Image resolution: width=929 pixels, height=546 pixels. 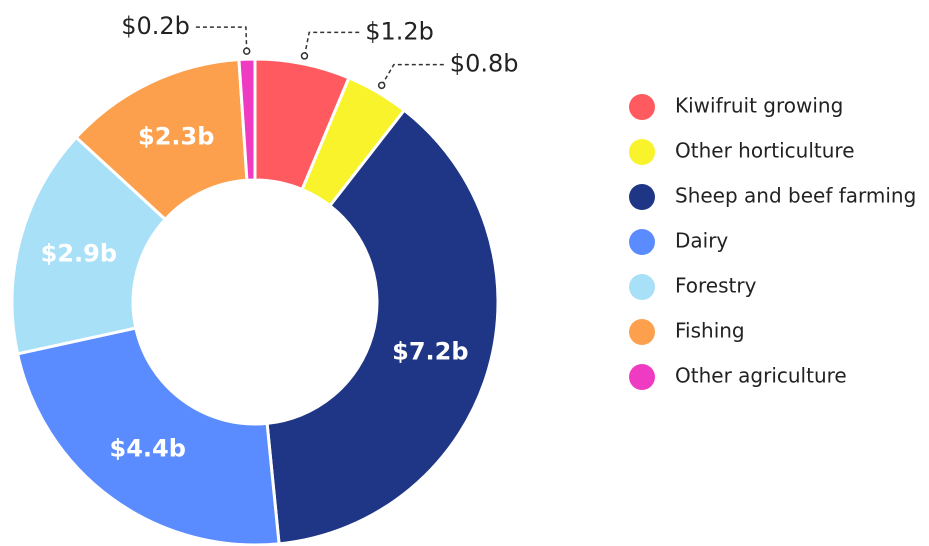 What do you see at coordinates (430, 352) in the screenshot?
I see `value-label: $7.2b` at bounding box center [430, 352].